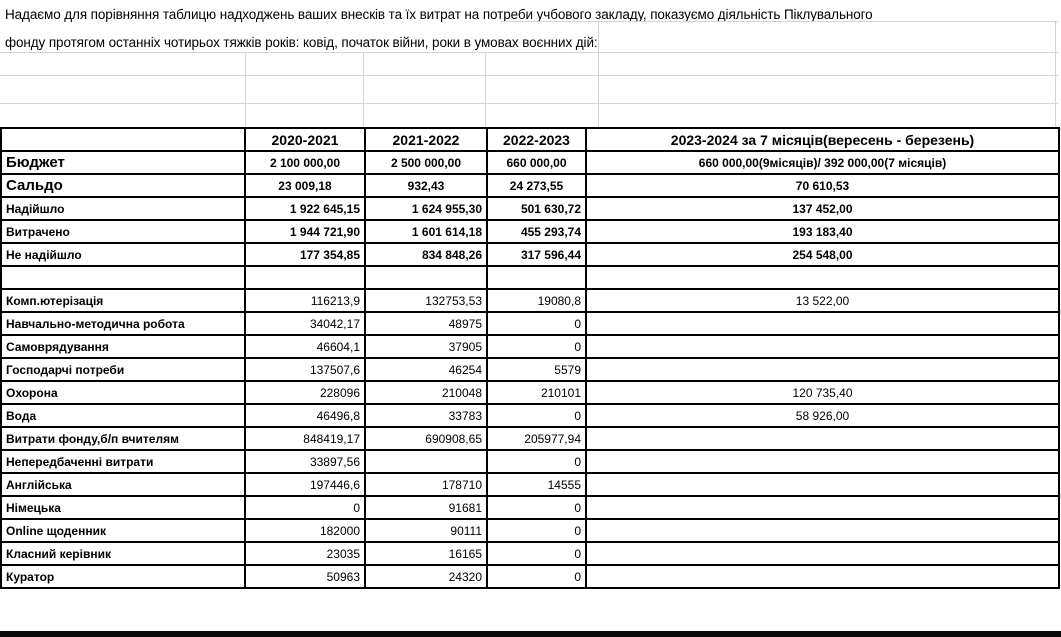  What do you see at coordinates (536, 369) in the screenshot?
I see `value-cell: 5579` at bounding box center [536, 369].